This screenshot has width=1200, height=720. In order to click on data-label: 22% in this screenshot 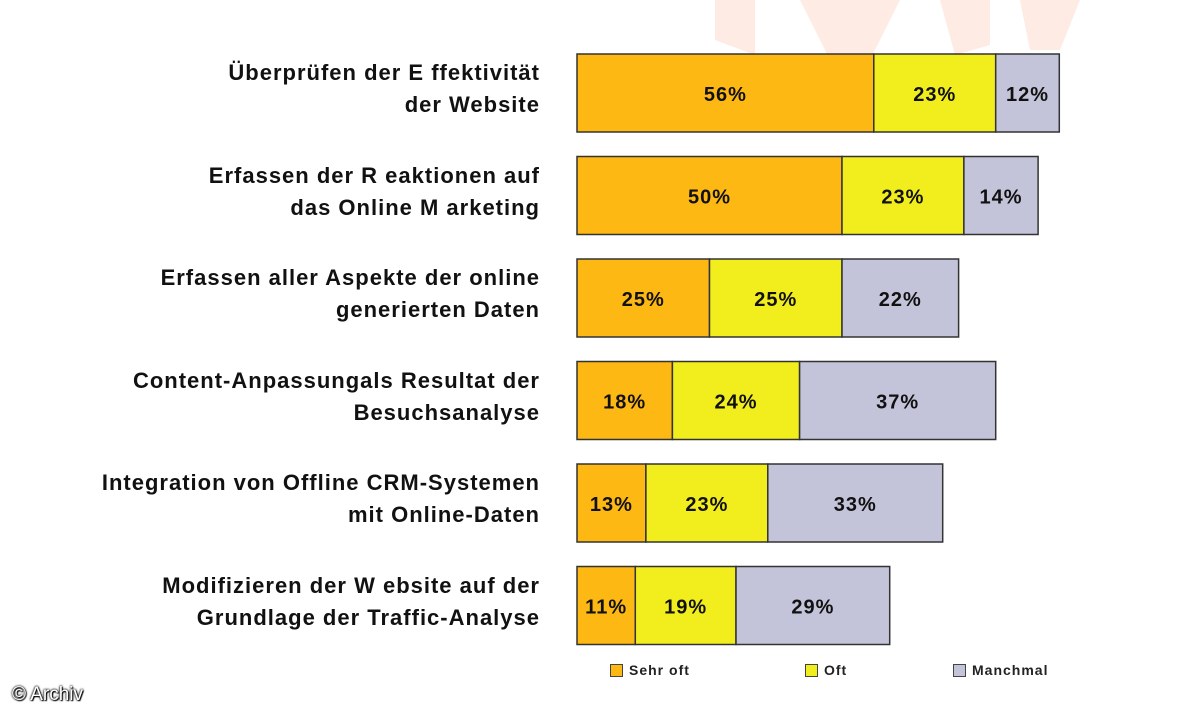, I will do `click(900, 300)`.